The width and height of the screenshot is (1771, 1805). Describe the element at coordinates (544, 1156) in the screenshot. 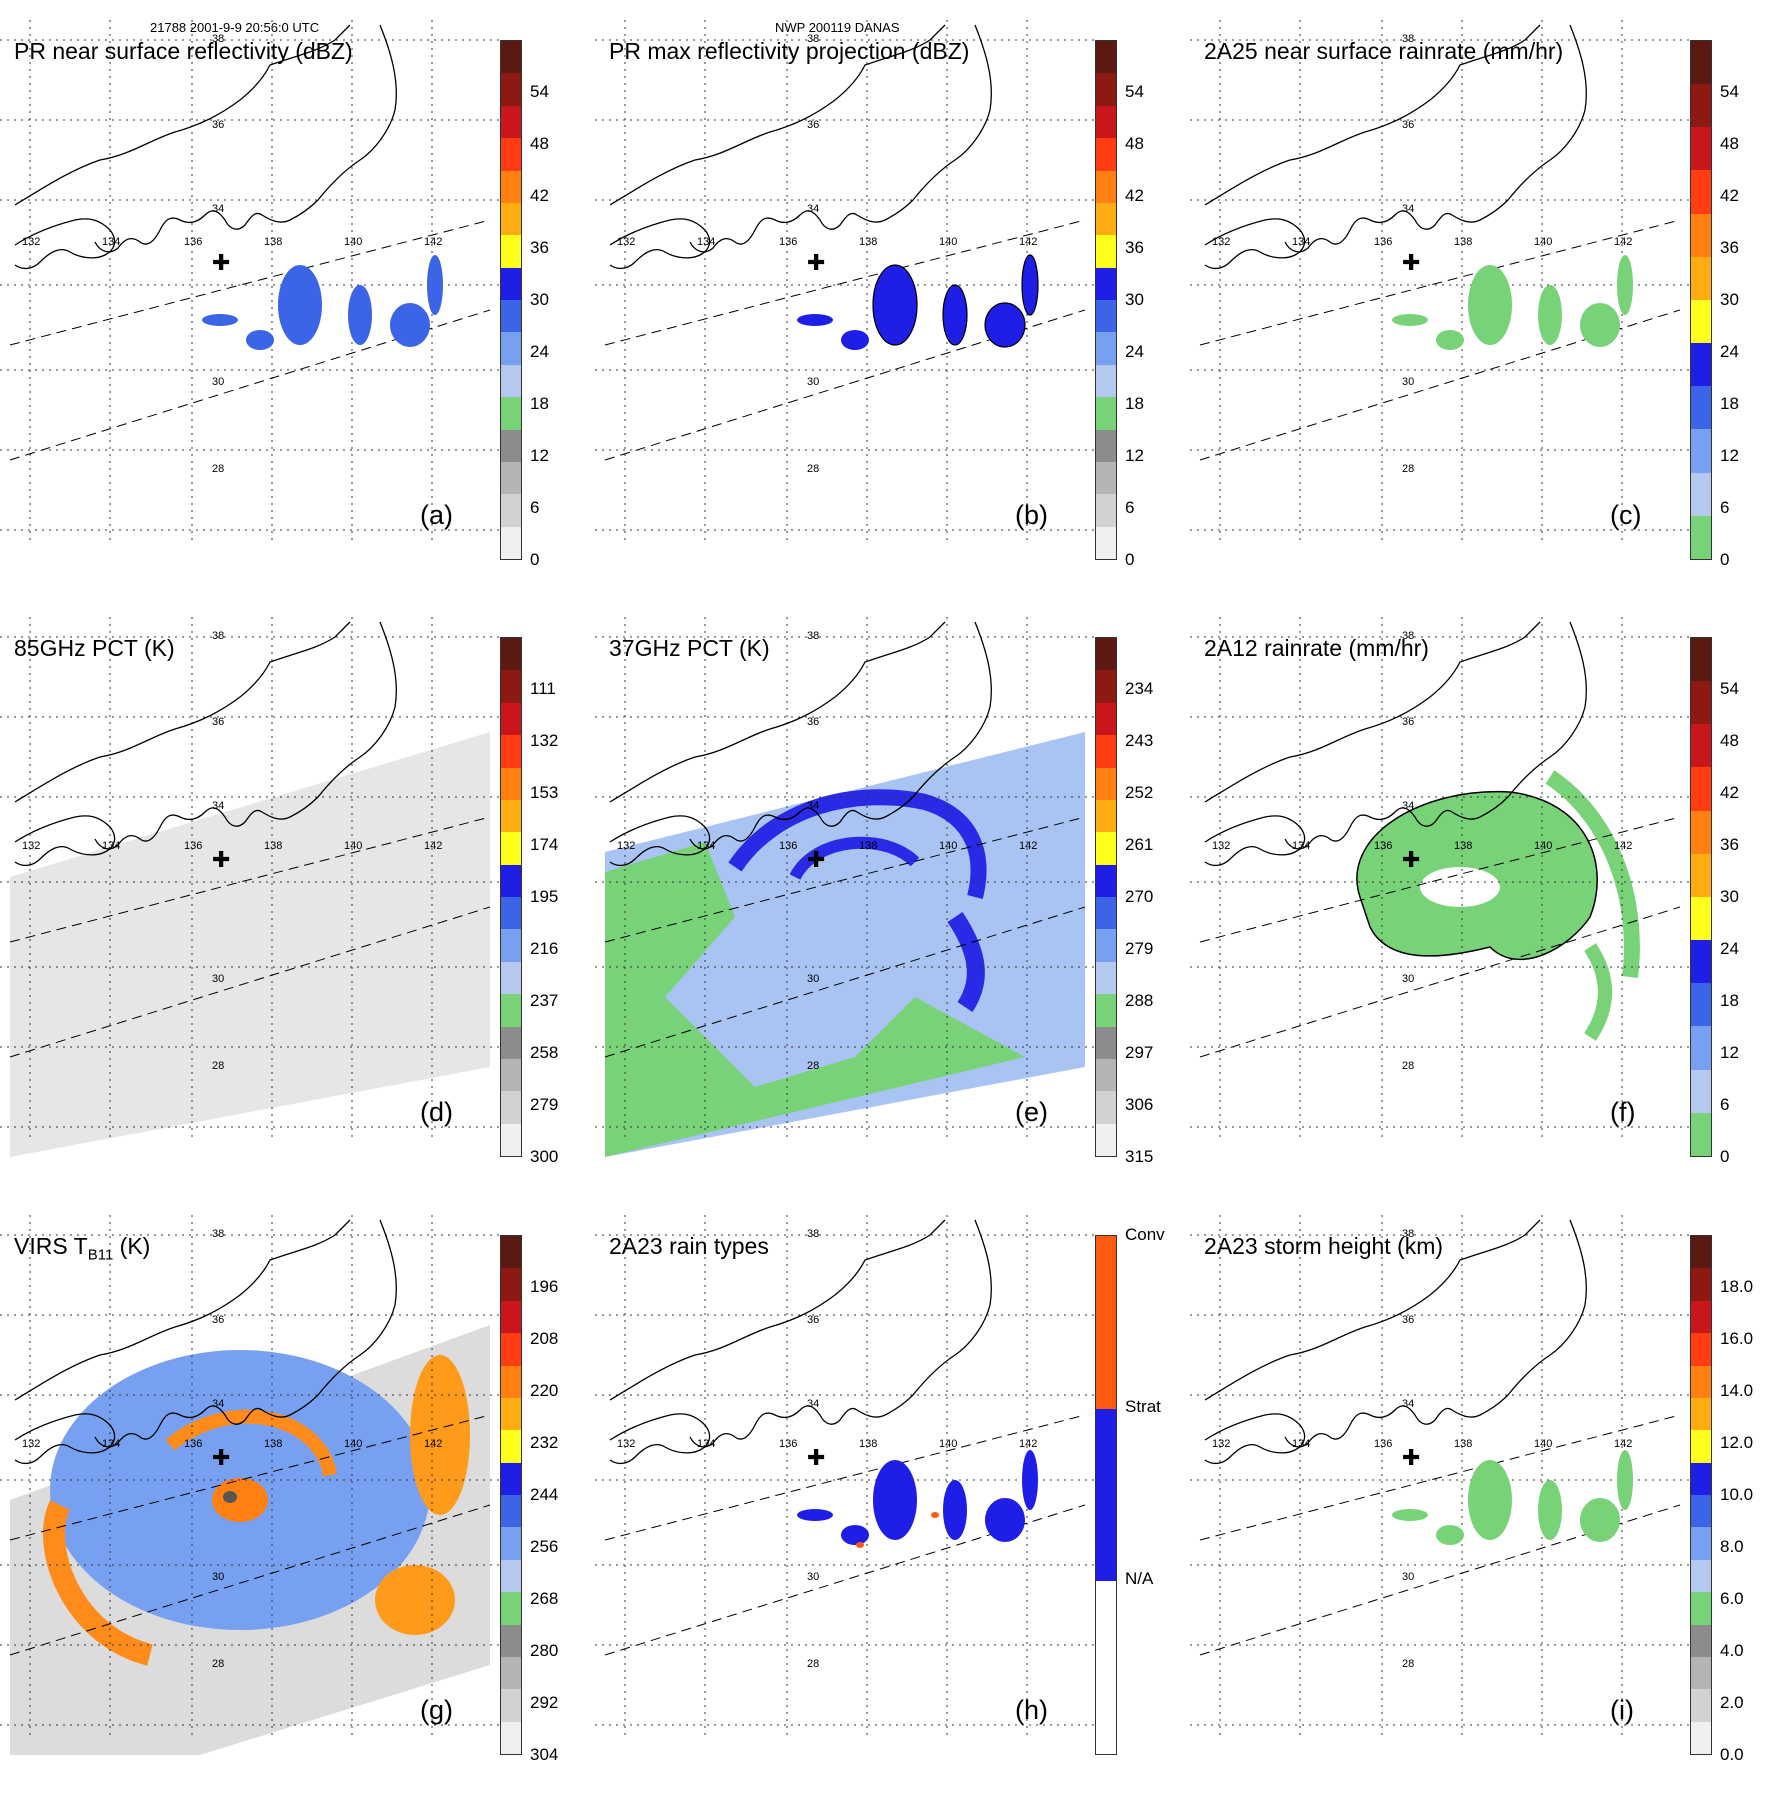

I see `colorbar-tick-label: 300` at that location.